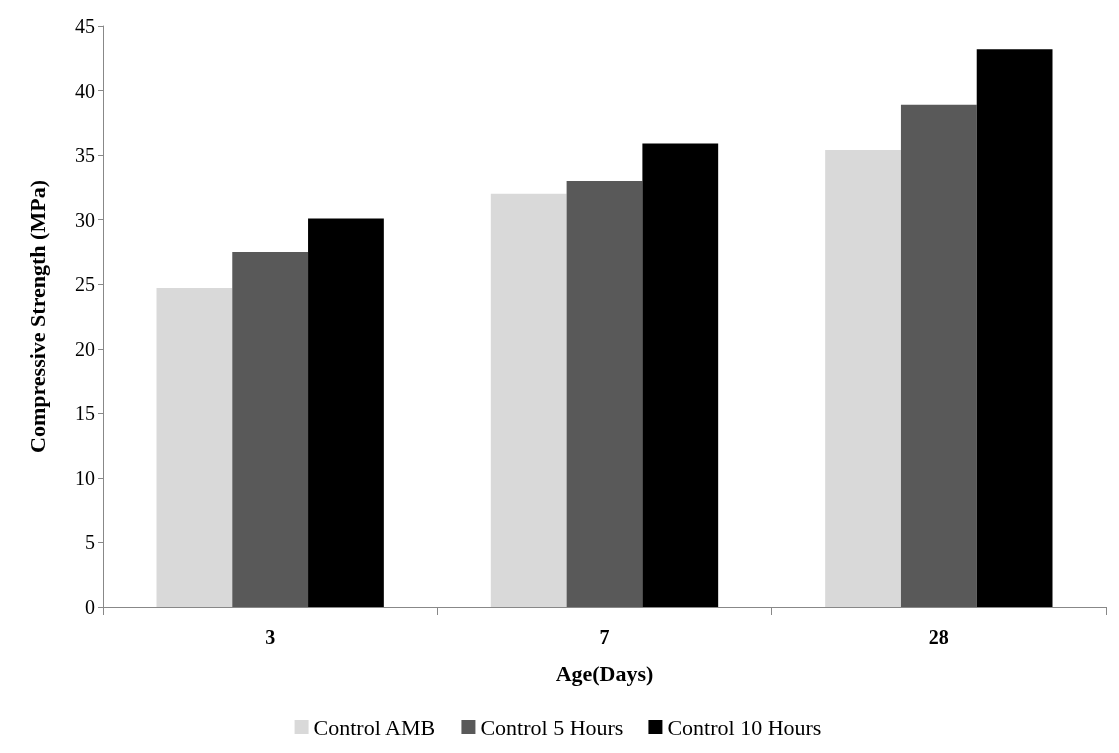 Image resolution: width=1119 pixels, height=753 pixels. Describe the element at coordinates (85, 219) in the screenshot. I see `y-tick-label: 30` at that location.